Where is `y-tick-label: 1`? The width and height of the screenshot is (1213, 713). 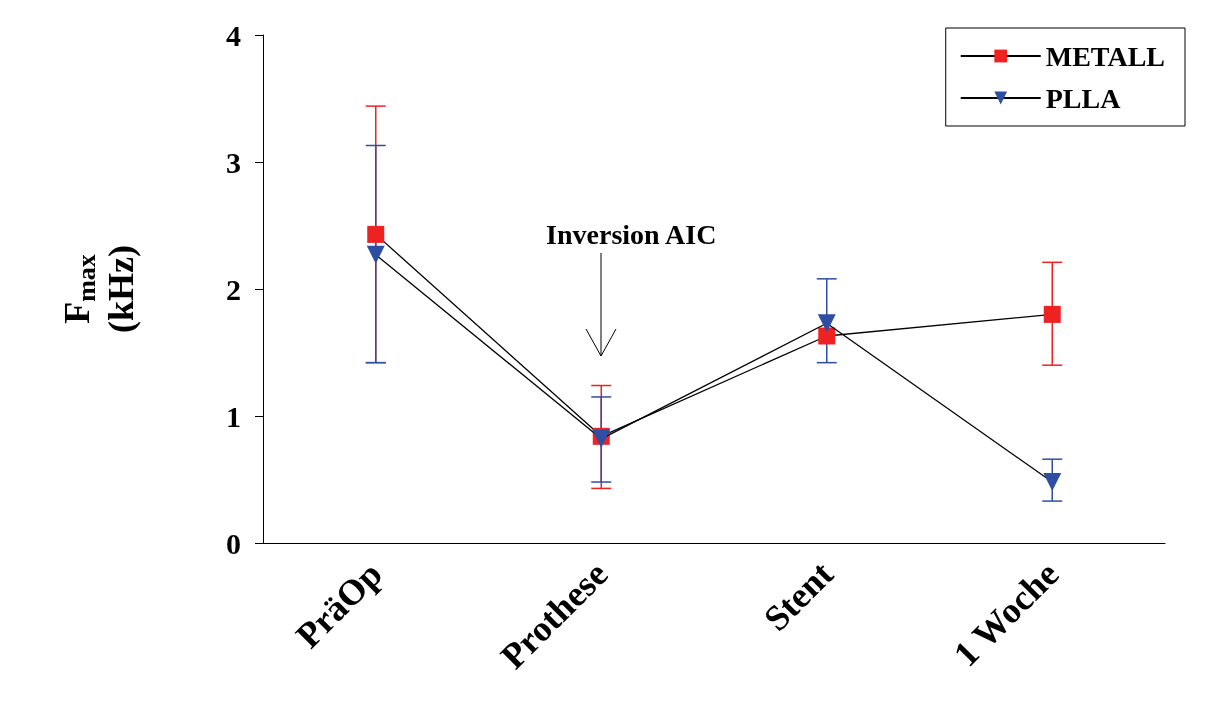
y-tick-label: 1 is located at coordinates (233, 416).